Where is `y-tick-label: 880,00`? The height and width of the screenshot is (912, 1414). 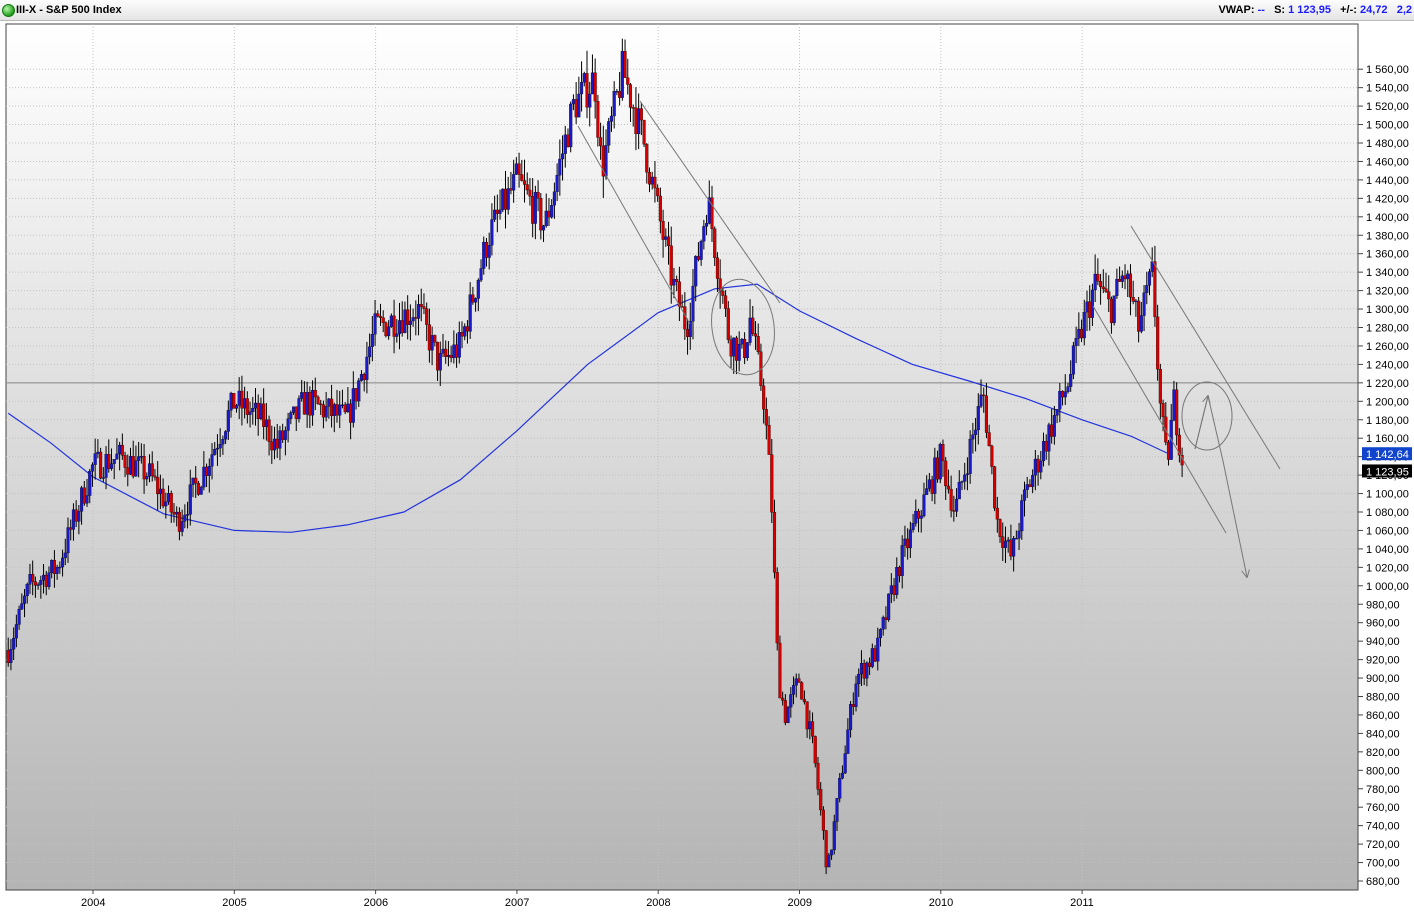 y-tick-label: 880,00 is located at coordinates (1383, 698).